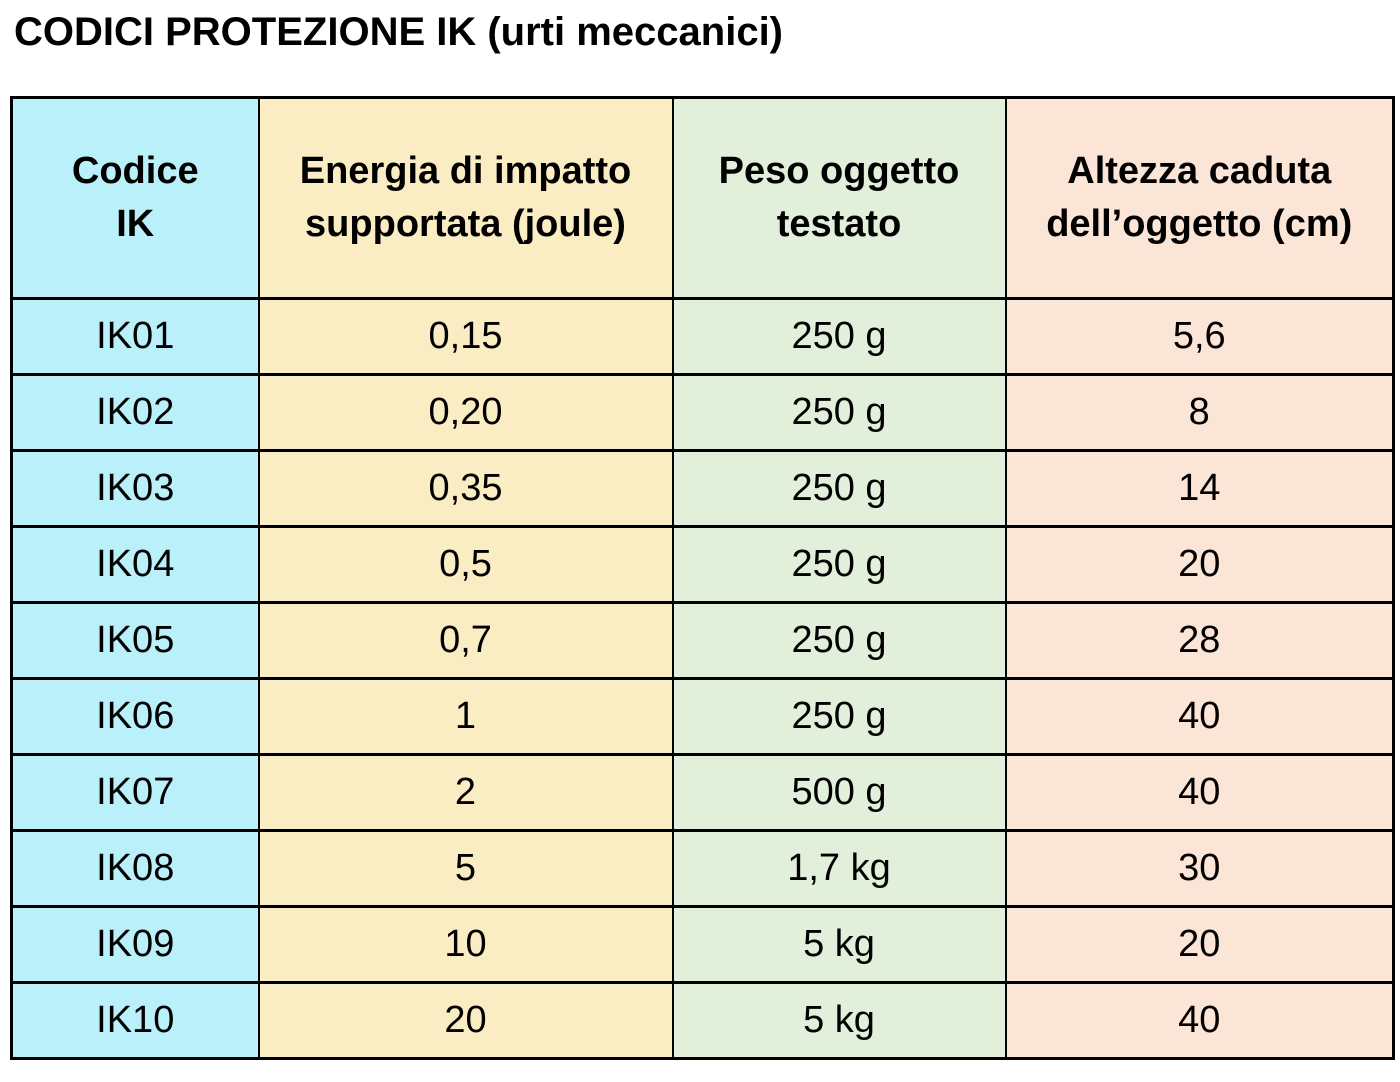  What do you see at coordinates (135, 640) in the screenshot?
I see `cell-codice: IK05` at bounding box center [135, 640].